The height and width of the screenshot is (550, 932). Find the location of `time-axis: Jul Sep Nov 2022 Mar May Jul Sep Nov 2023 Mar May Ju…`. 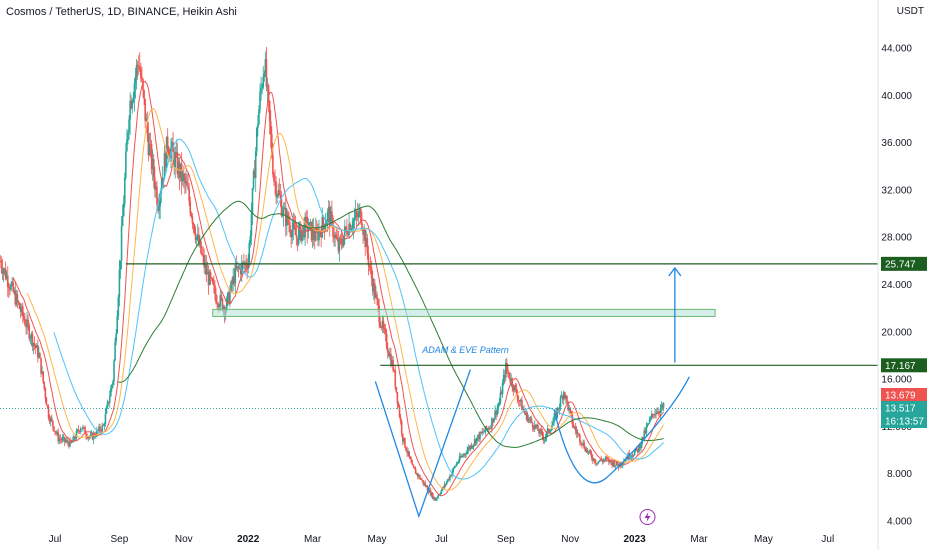

time-axis: Jul Sep Nov 2022 Mar May Jul Sep Nov 2023 Mar May Ju… is located at coordinates (442, 539).